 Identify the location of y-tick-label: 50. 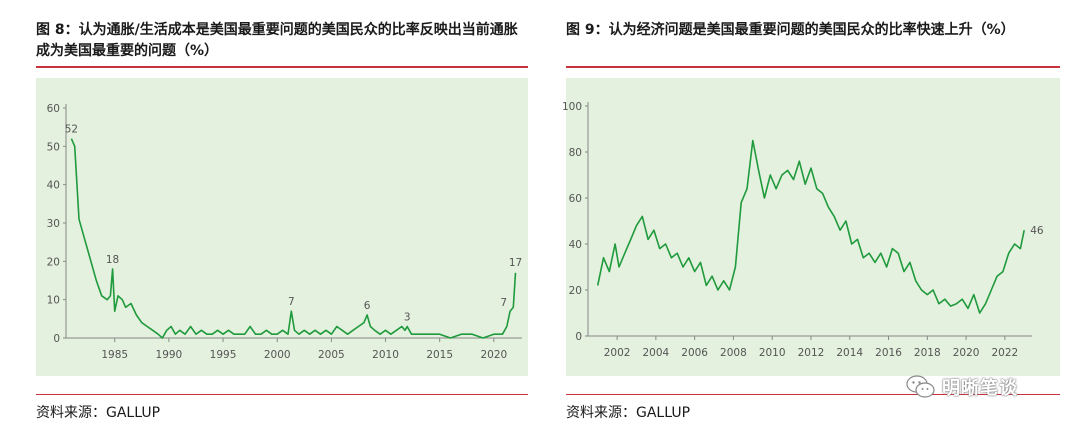
(53, 147).